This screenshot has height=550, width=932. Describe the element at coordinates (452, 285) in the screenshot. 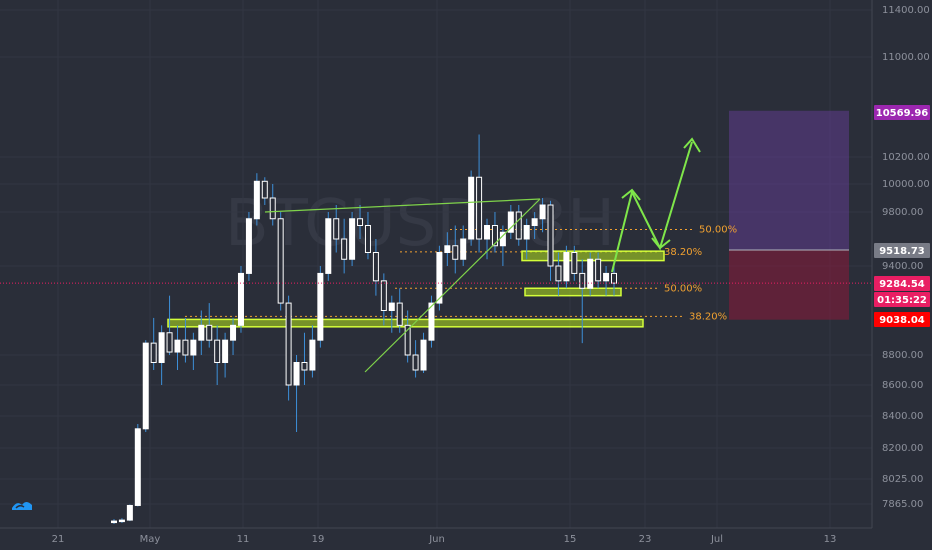

I see `rising-trend-line` at that location.